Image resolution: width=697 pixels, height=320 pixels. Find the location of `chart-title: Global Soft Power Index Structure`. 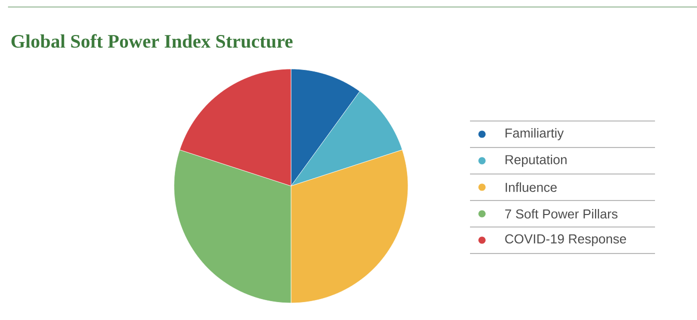

chart-title: Global Soft Power Index Structure is located at coordinates (152, 41).